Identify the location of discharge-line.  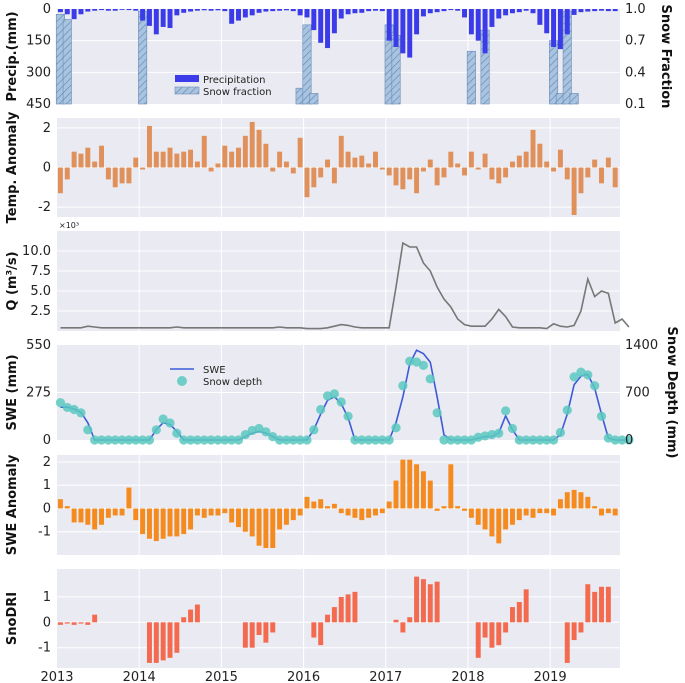
(345, 285).